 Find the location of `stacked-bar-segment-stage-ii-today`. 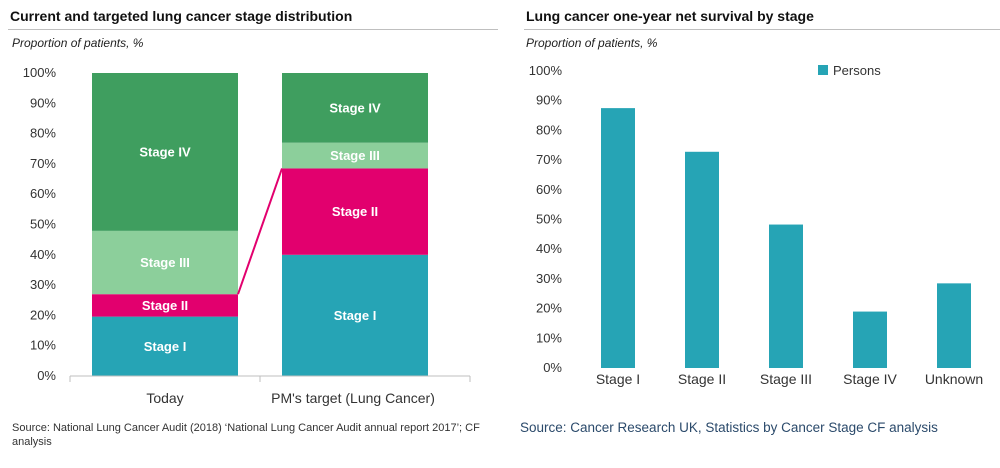

stacked-bar-segment-stage-ii-today is located at coordinates (165, 305).